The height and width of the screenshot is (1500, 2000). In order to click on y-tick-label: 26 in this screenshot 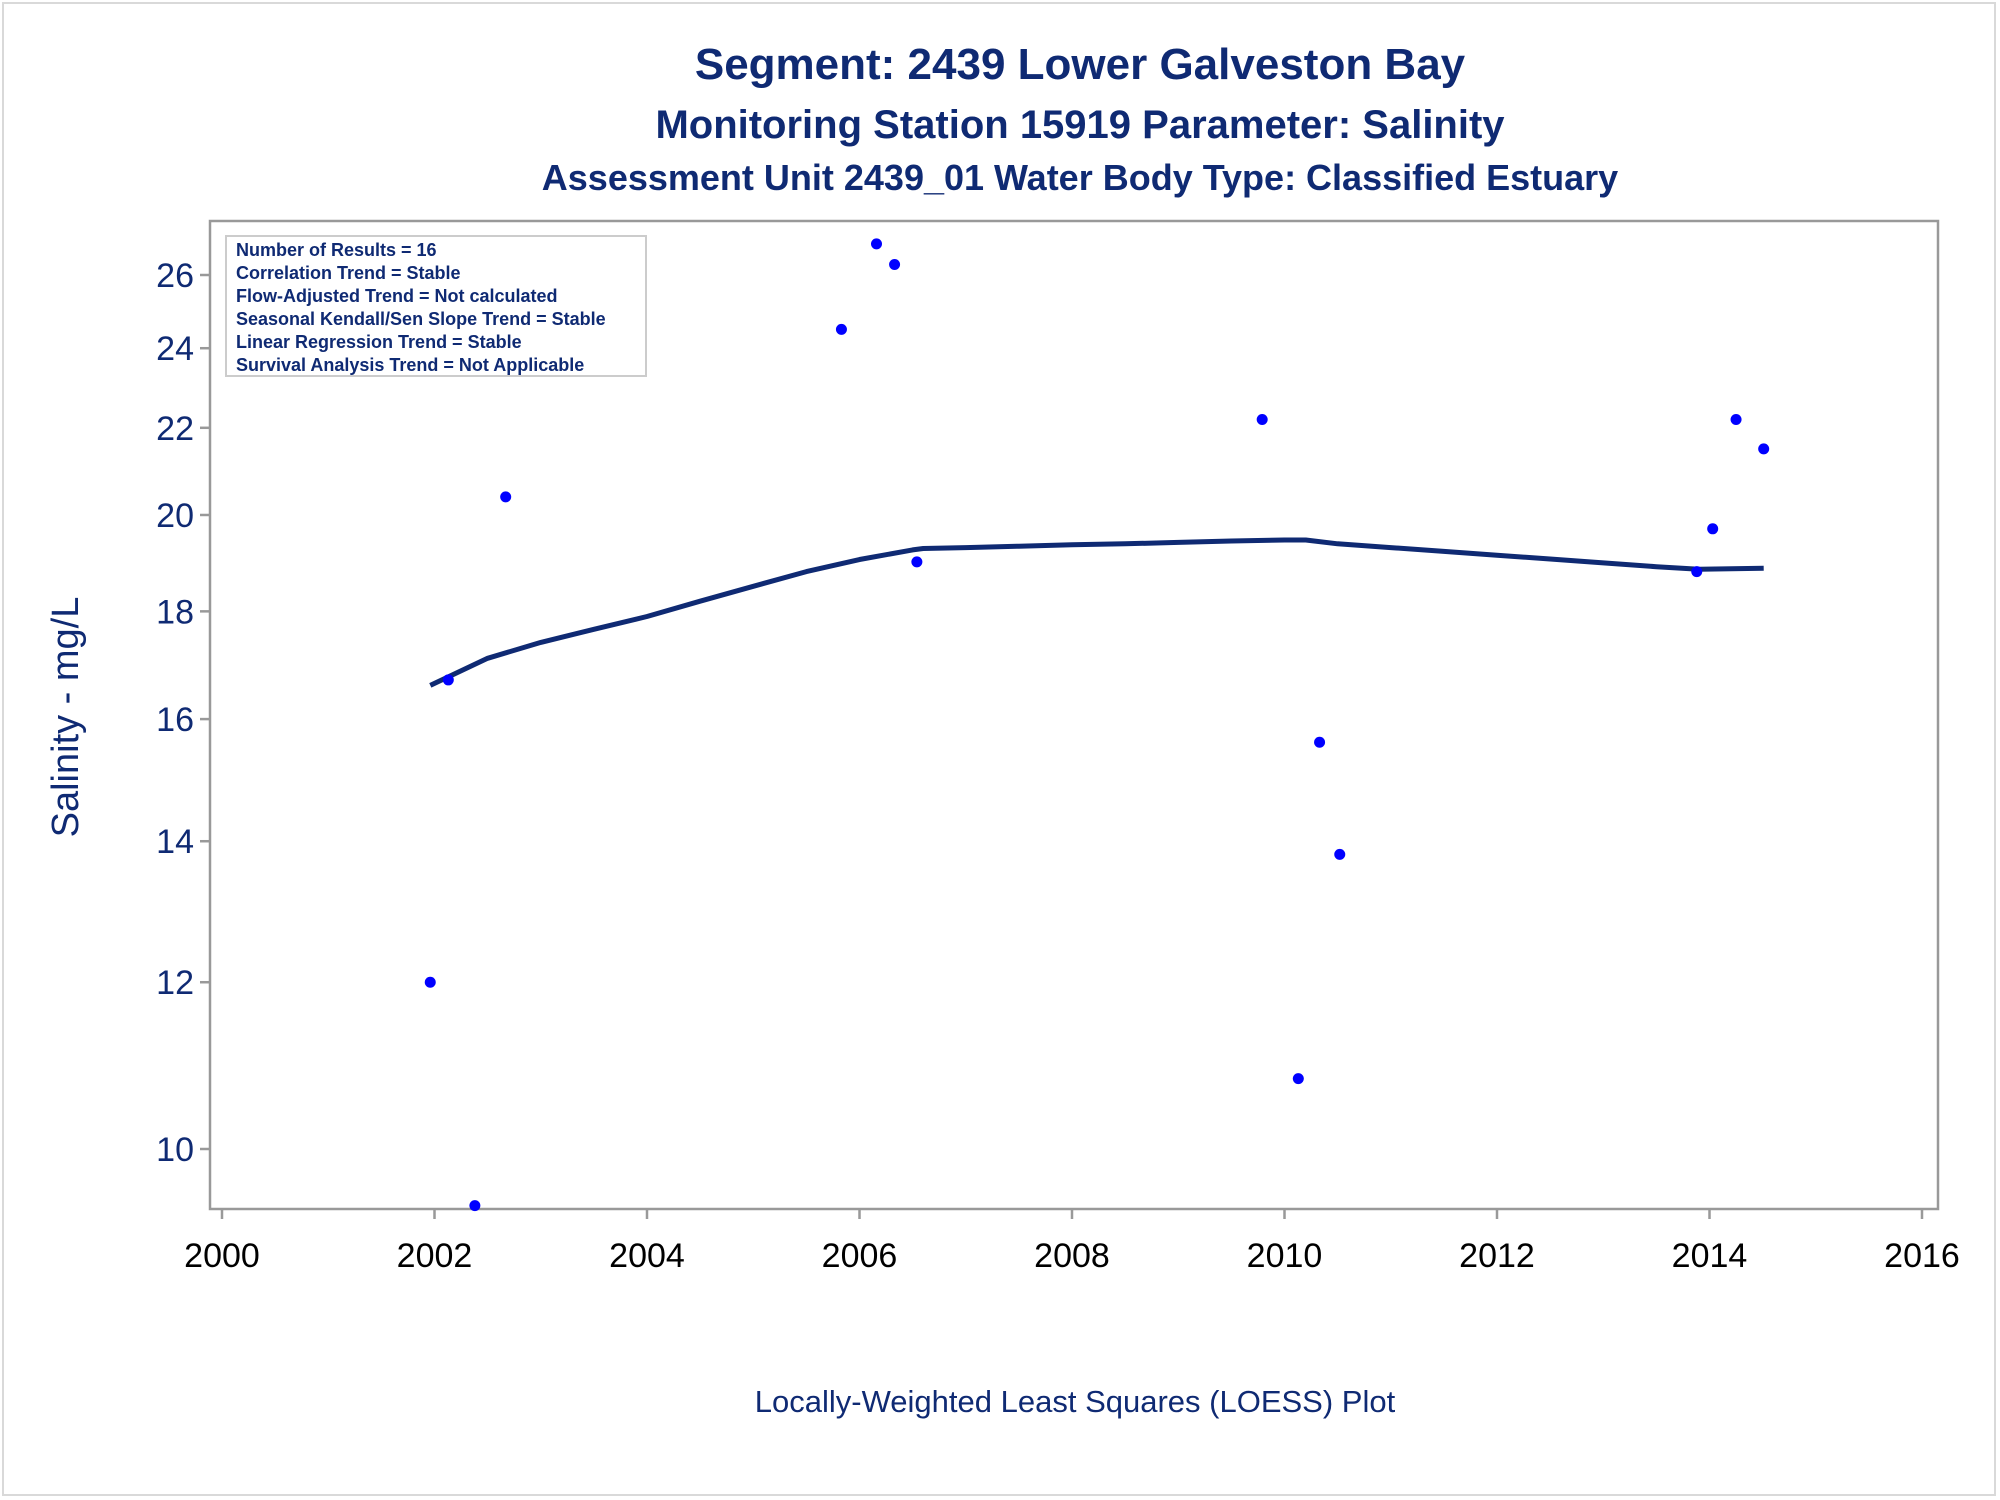, I will do `click(175, 276)`.